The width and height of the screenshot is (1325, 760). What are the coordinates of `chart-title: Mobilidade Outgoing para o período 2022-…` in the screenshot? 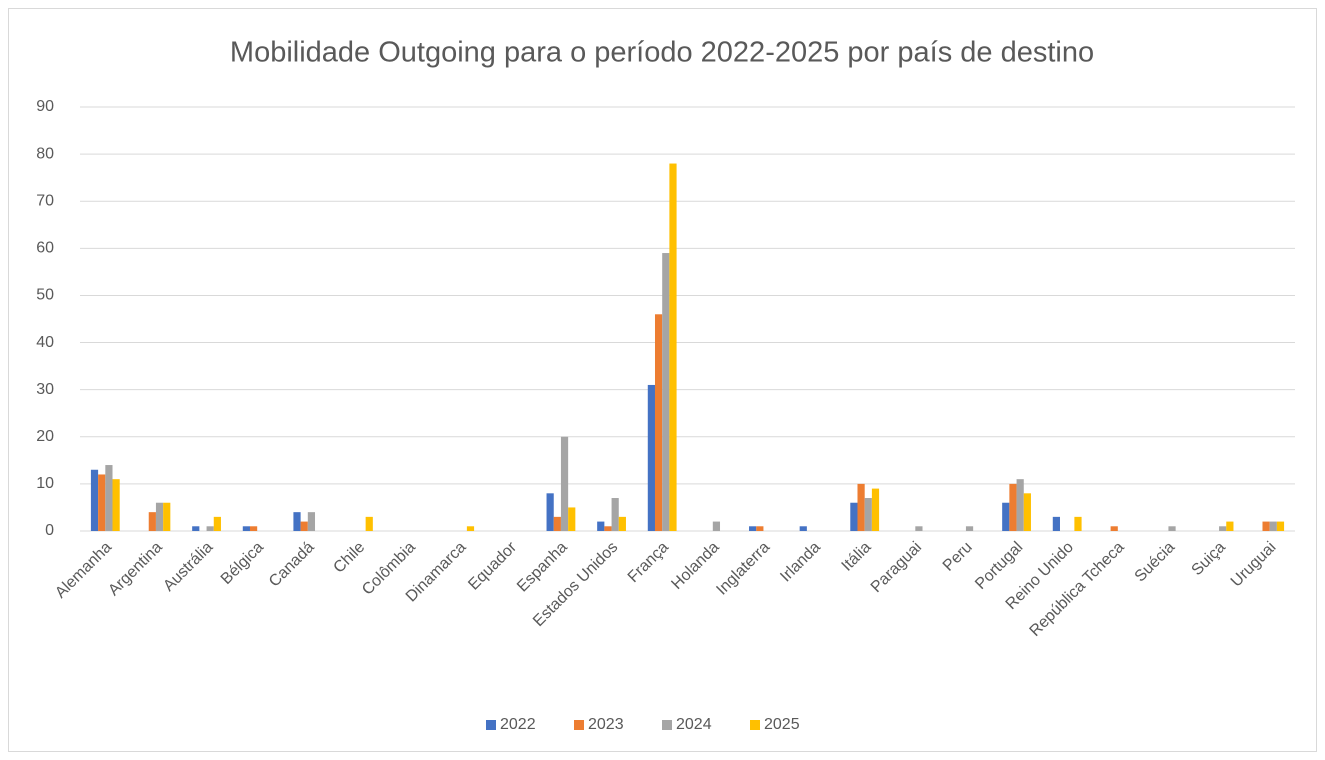 It's located at (662, 53).